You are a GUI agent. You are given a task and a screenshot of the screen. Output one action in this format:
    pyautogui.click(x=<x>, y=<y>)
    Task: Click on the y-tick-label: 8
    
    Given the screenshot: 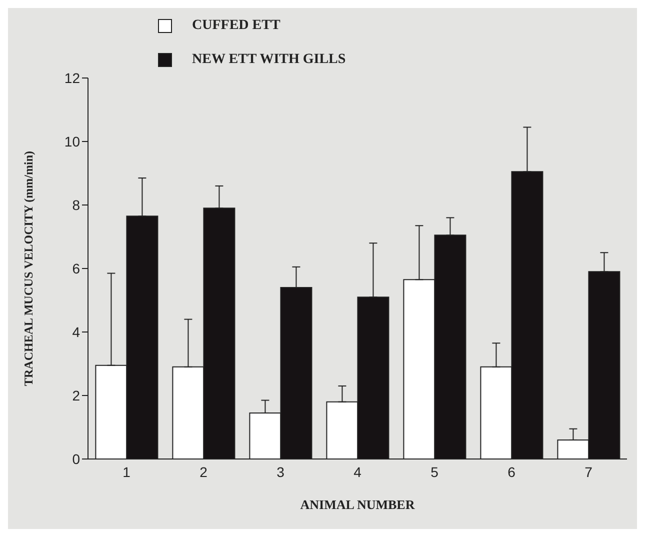 What is the action you would take?
    pyautogui.click(x=76, y=204)
    